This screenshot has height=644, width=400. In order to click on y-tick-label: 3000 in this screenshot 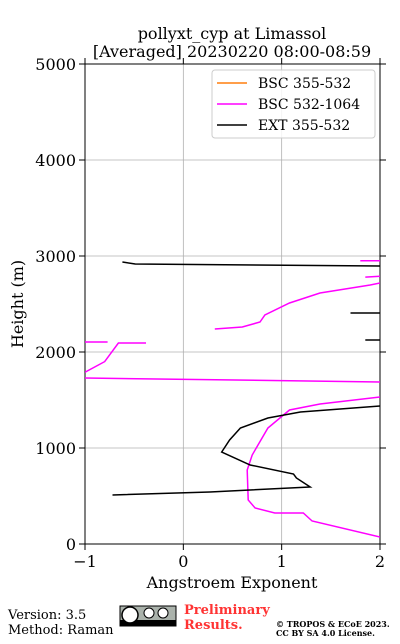, I will do `click(55, 256)`.